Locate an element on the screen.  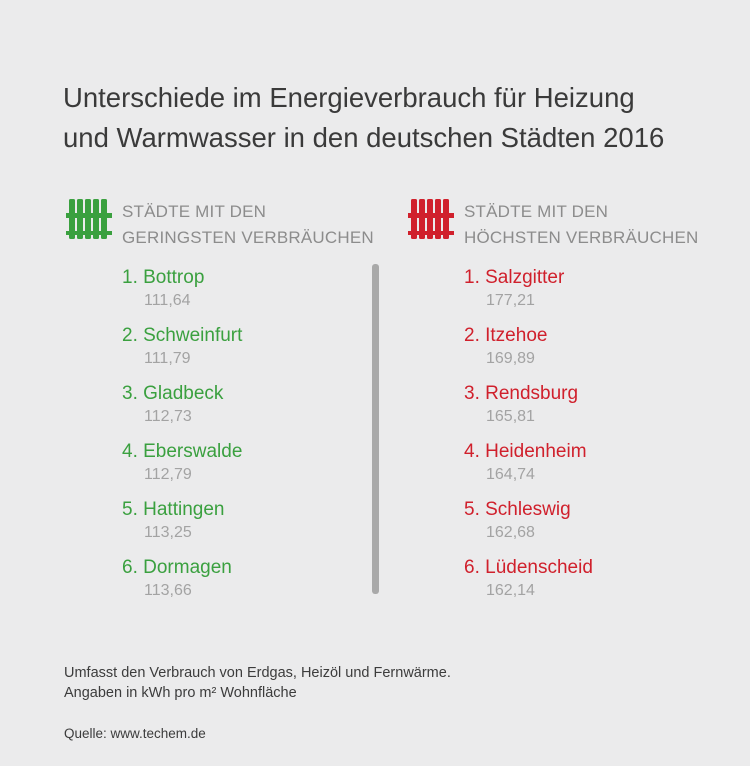
city-name: 4. Heidenheim is located at coordinates (525, 451).